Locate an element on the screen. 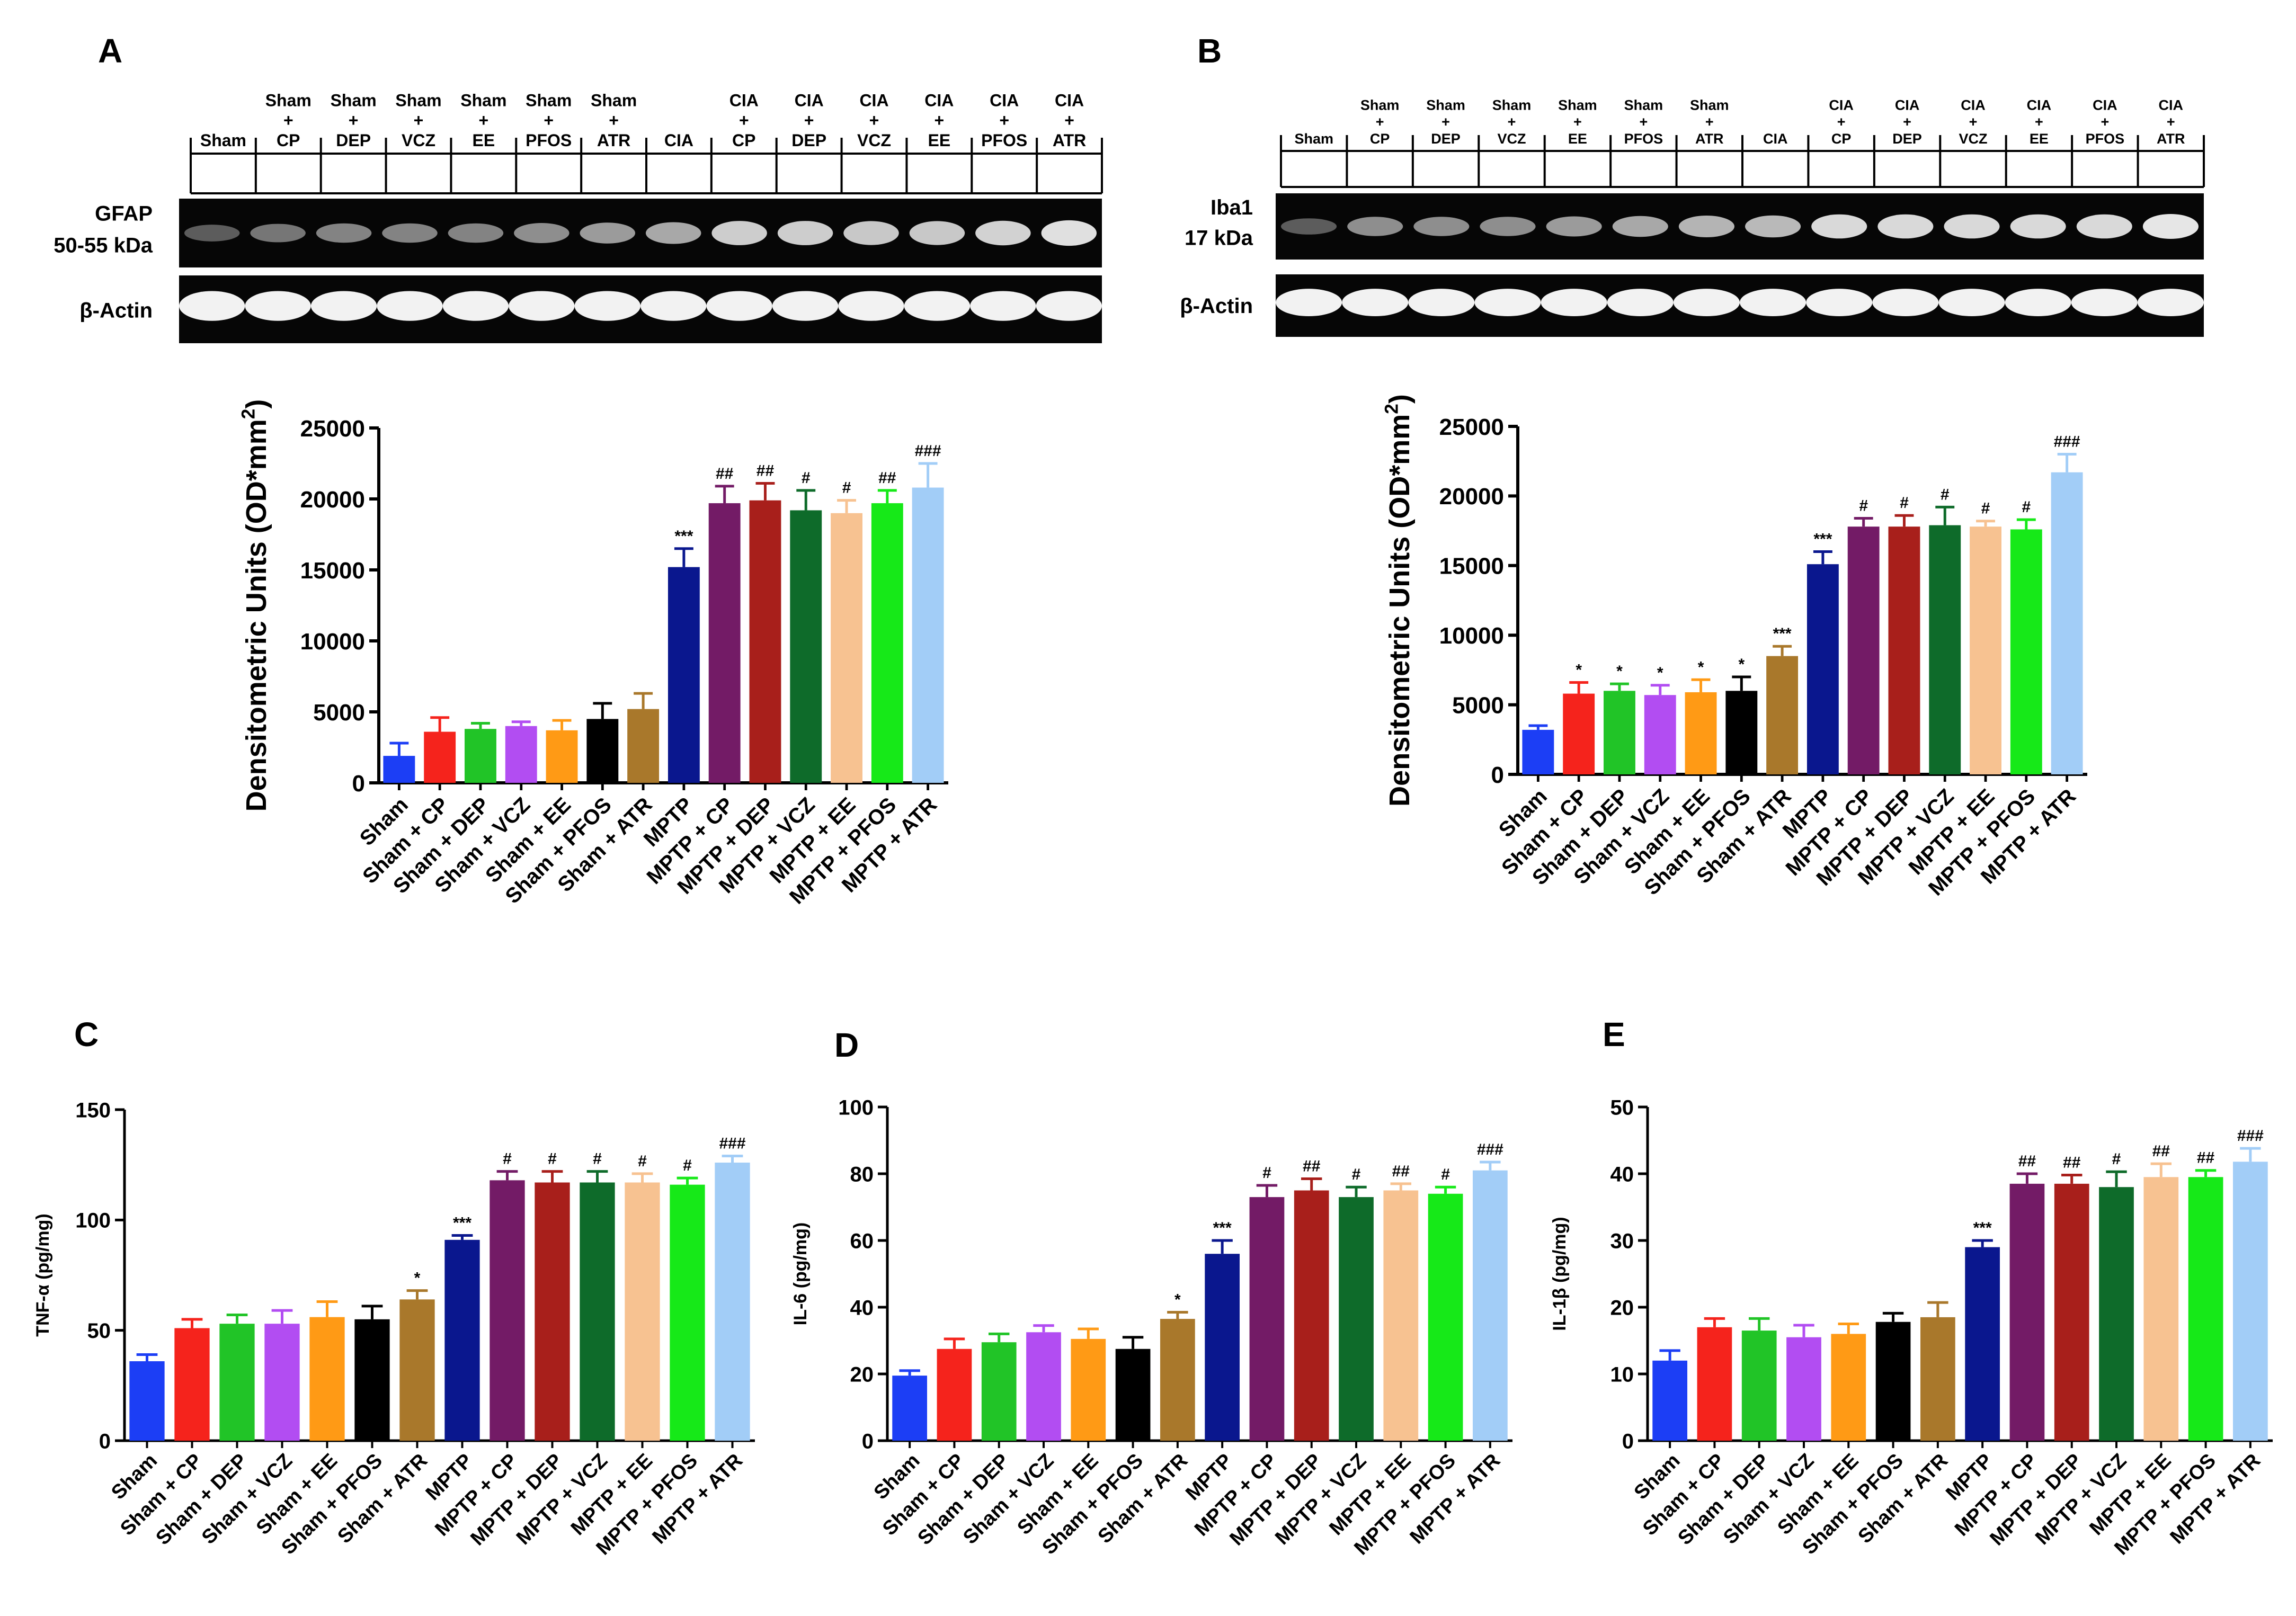 The image size is (2296, 1616). blot-label: 17 kDa is located at coordinates (1219, 238).